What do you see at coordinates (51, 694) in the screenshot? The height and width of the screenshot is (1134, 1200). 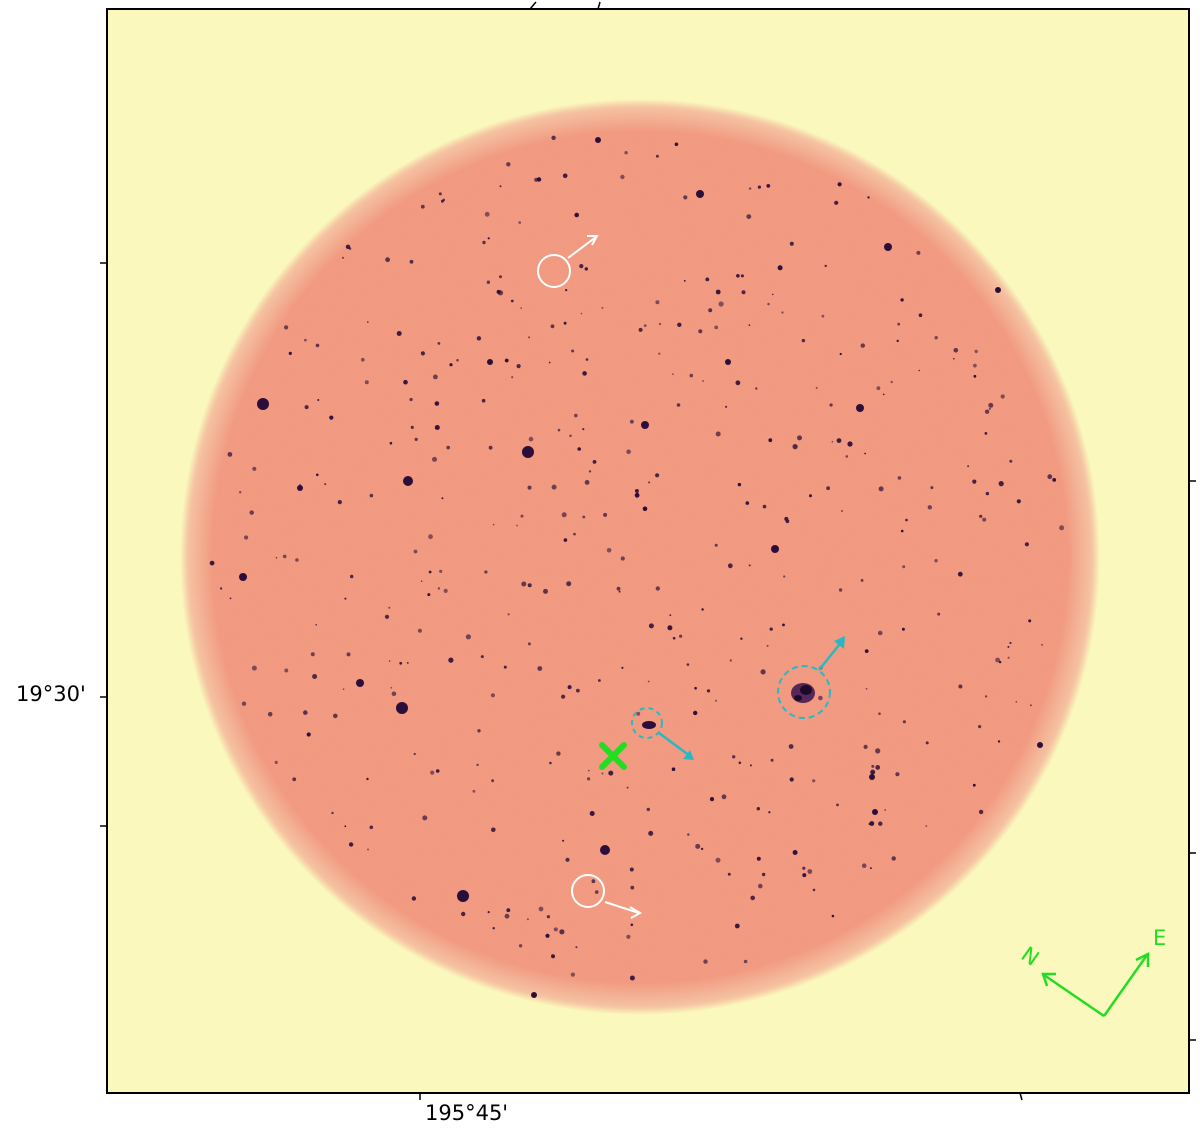 I see `declination-tick-label: 19°30'` at bounding box center [51, 694].